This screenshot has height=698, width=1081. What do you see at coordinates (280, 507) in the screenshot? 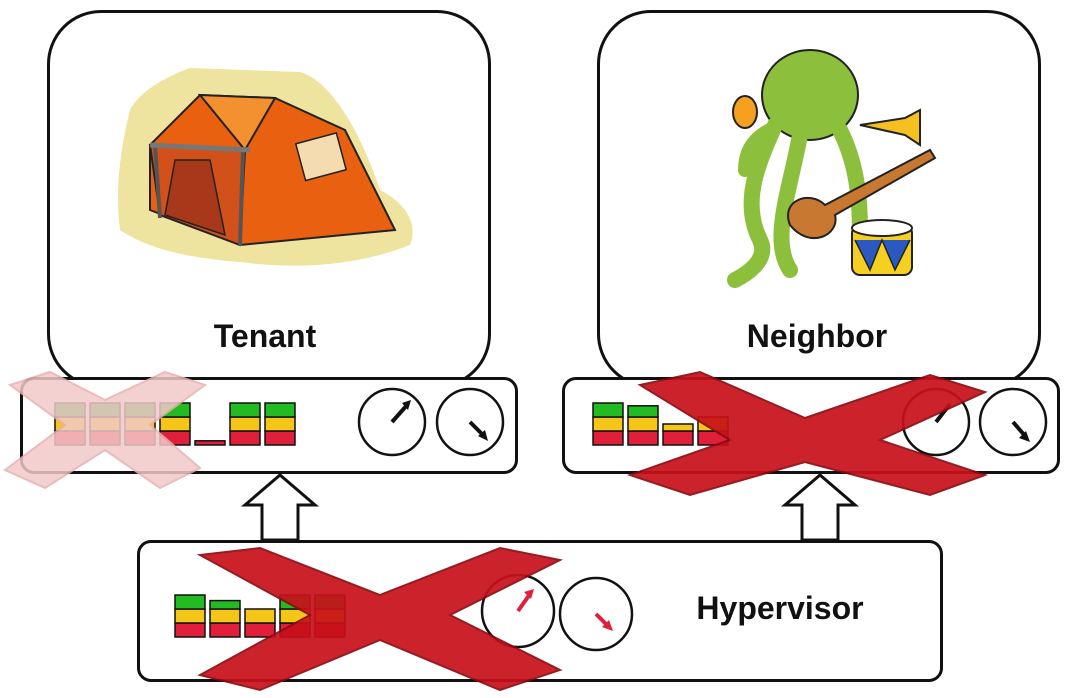
I see `arrow-to-tenant` at bounding box center [280, 507].